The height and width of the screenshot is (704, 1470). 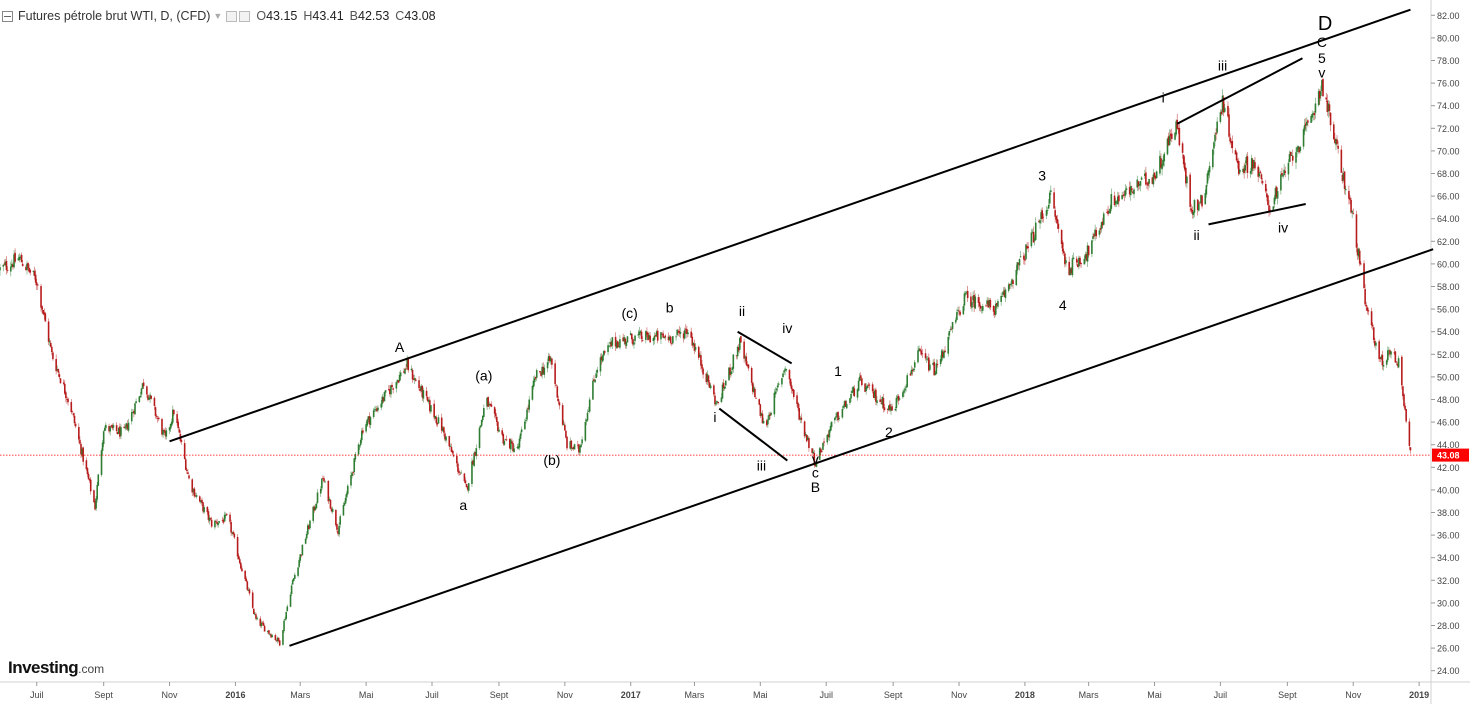 I want to click on logo-brand: Investing, so click(x=43, y=667).